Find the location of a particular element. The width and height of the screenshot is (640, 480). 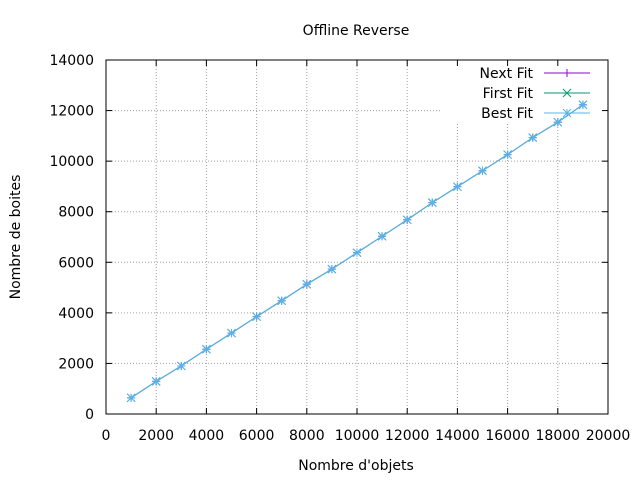

chart-title: Offline Reverse is located at coordinates (356, 31).